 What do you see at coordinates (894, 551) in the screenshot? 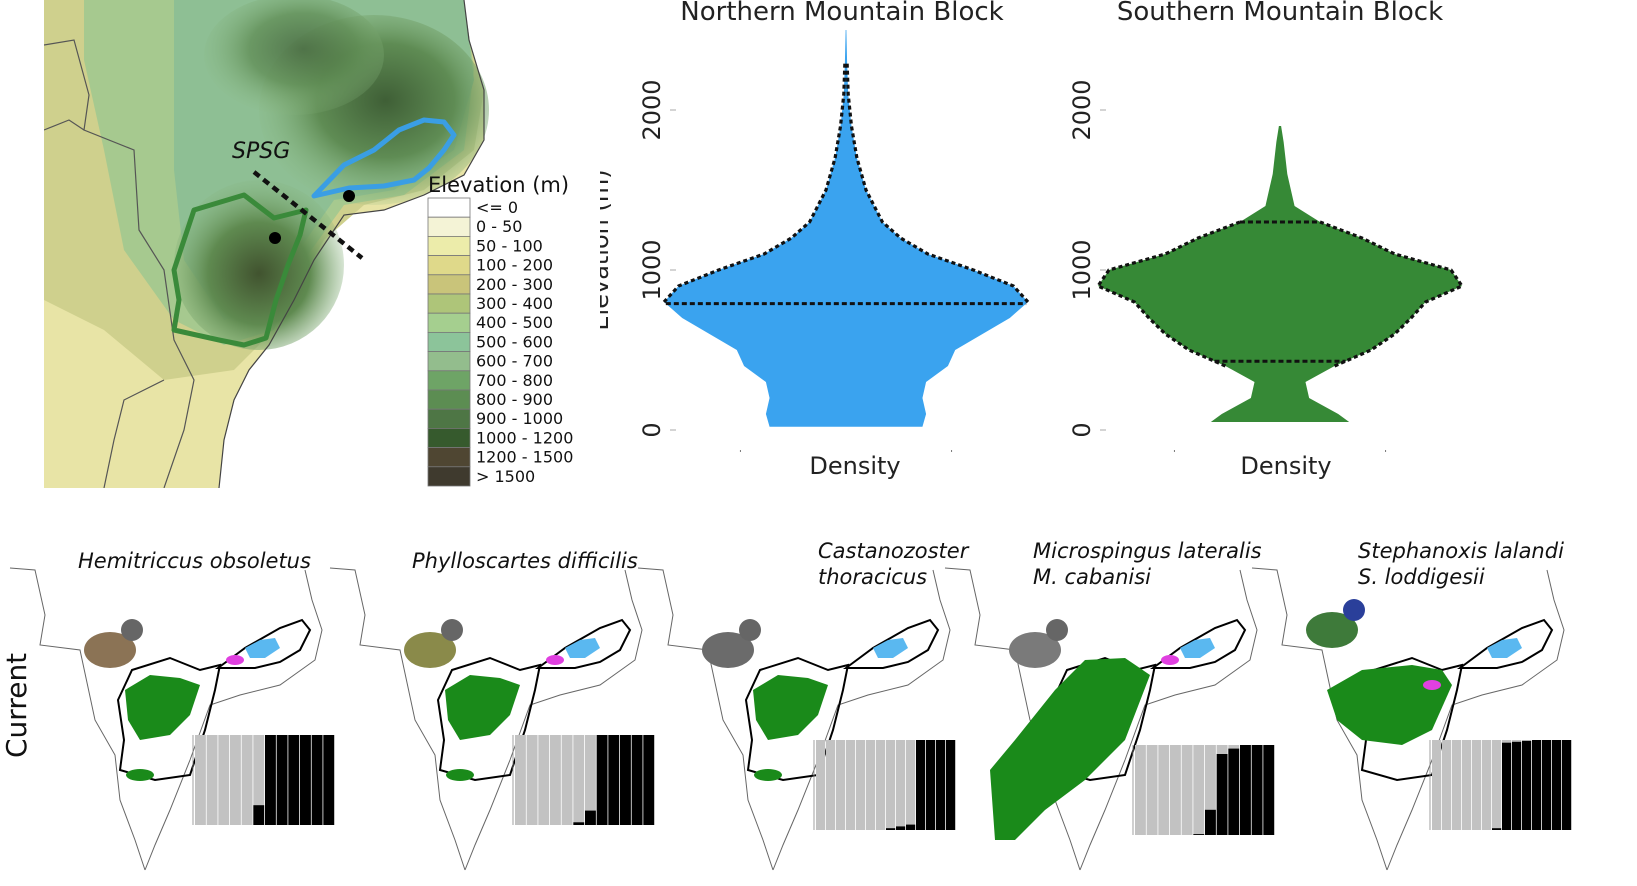
I see `species-name: Castanozoster` at bounding box center [894, 551].